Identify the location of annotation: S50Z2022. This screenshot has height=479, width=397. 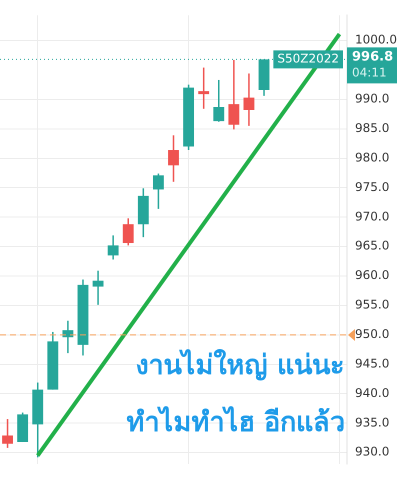
(308, 58).